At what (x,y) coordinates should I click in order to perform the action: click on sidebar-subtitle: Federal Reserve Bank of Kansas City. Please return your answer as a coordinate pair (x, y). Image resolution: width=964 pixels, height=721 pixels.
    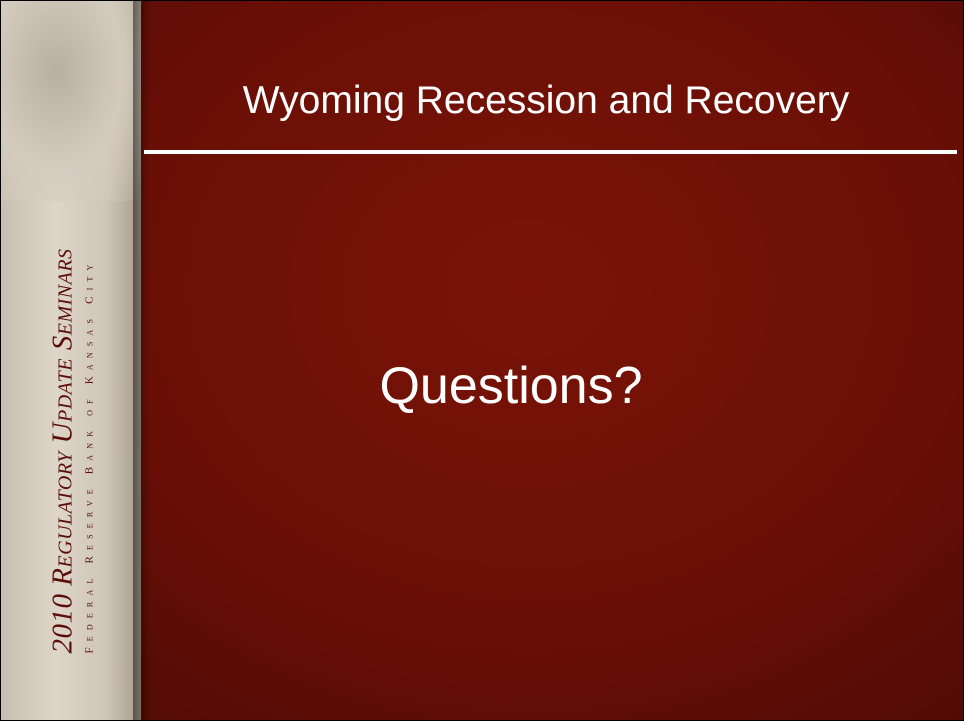
    Looking at the image, I should click on (89, 456).